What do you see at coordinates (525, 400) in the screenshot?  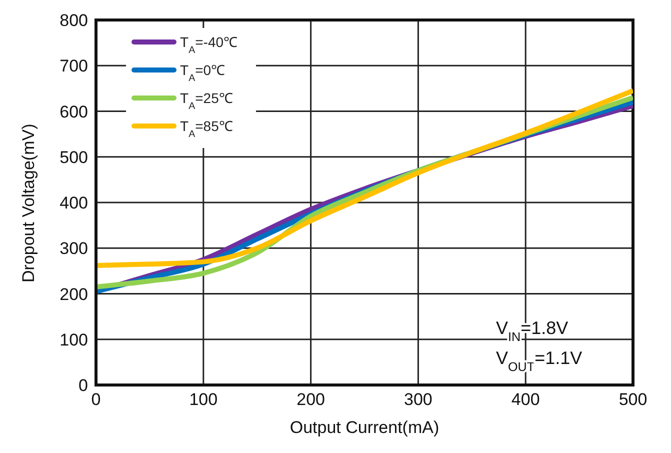 I see `x-tick-label: 400` at bounding box center [525, 400].